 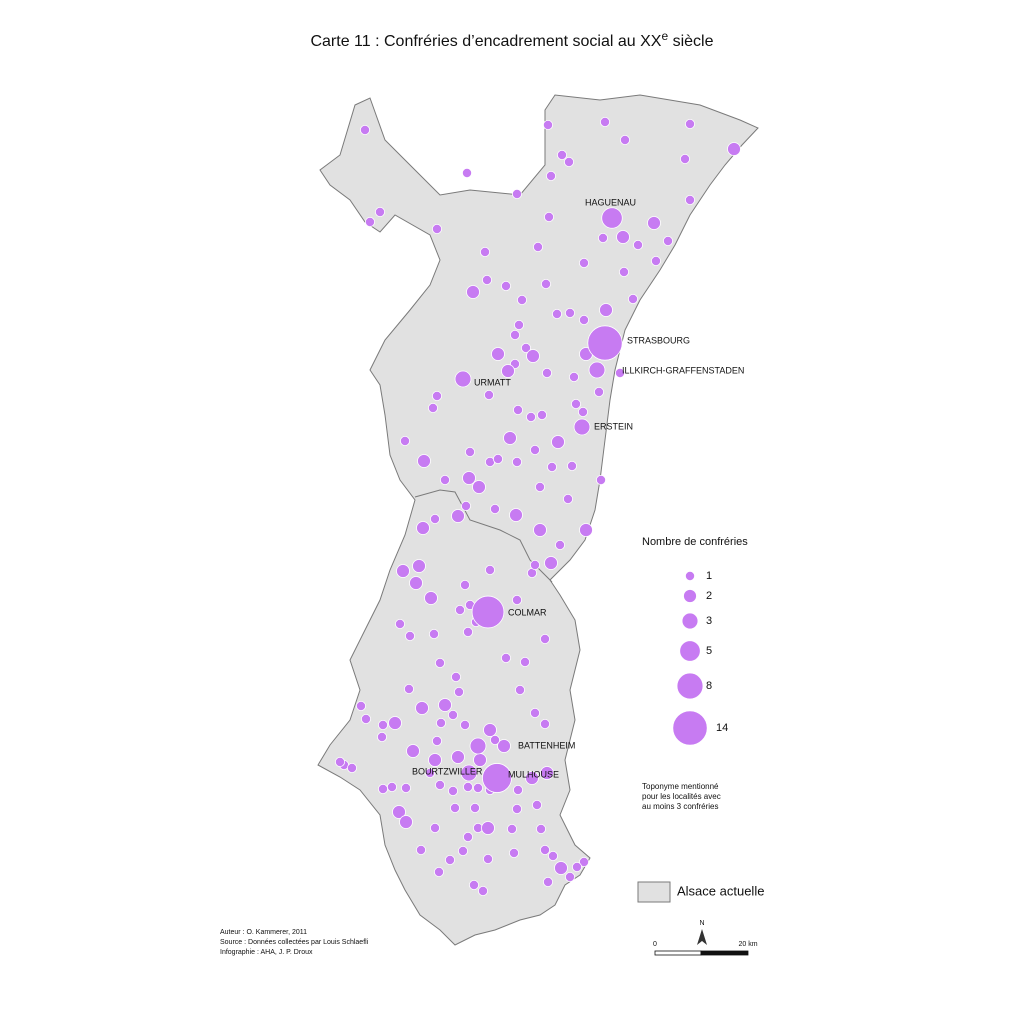 I want to click on credit: Auteur : O. Kammerer, 2011, so click(x=263, y=932).